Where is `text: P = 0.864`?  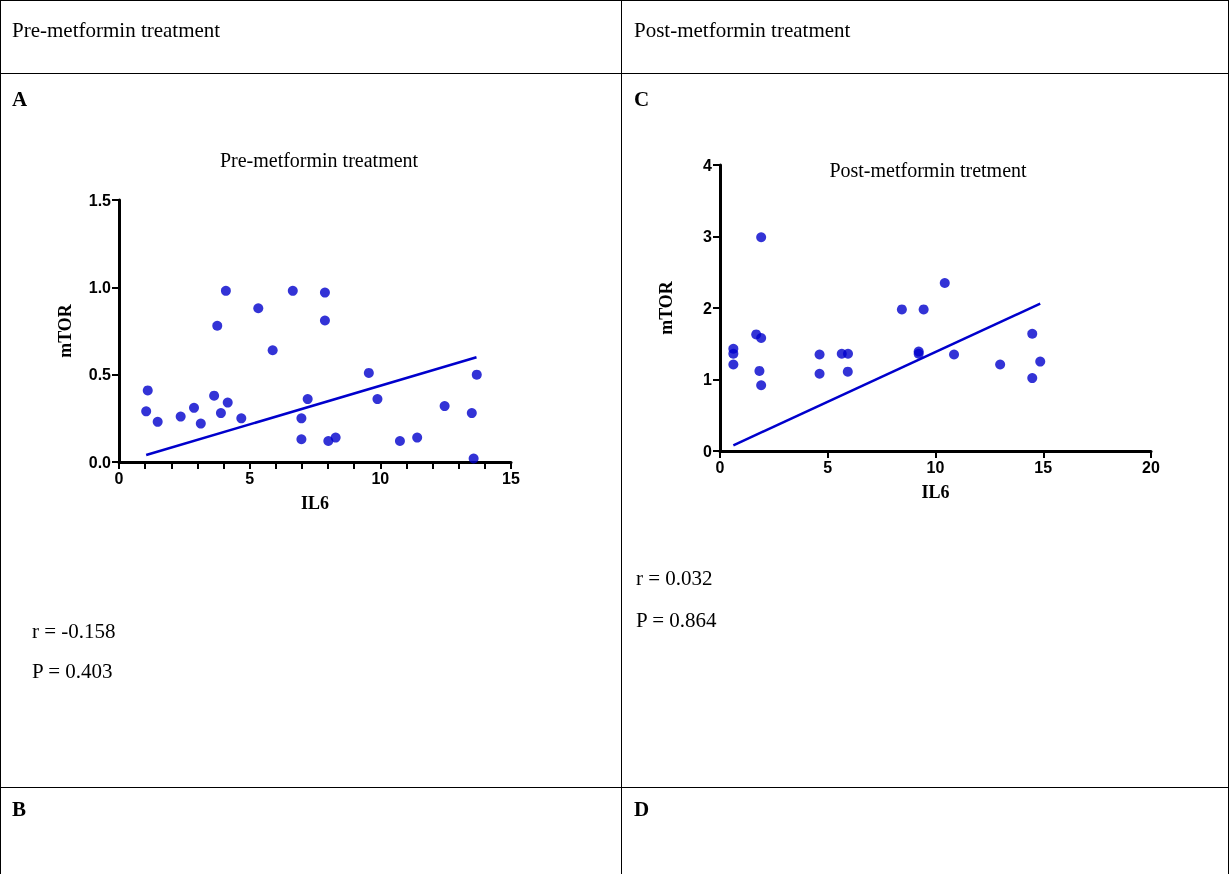
text: P = 0.864 is located at coordinates (676, 620).